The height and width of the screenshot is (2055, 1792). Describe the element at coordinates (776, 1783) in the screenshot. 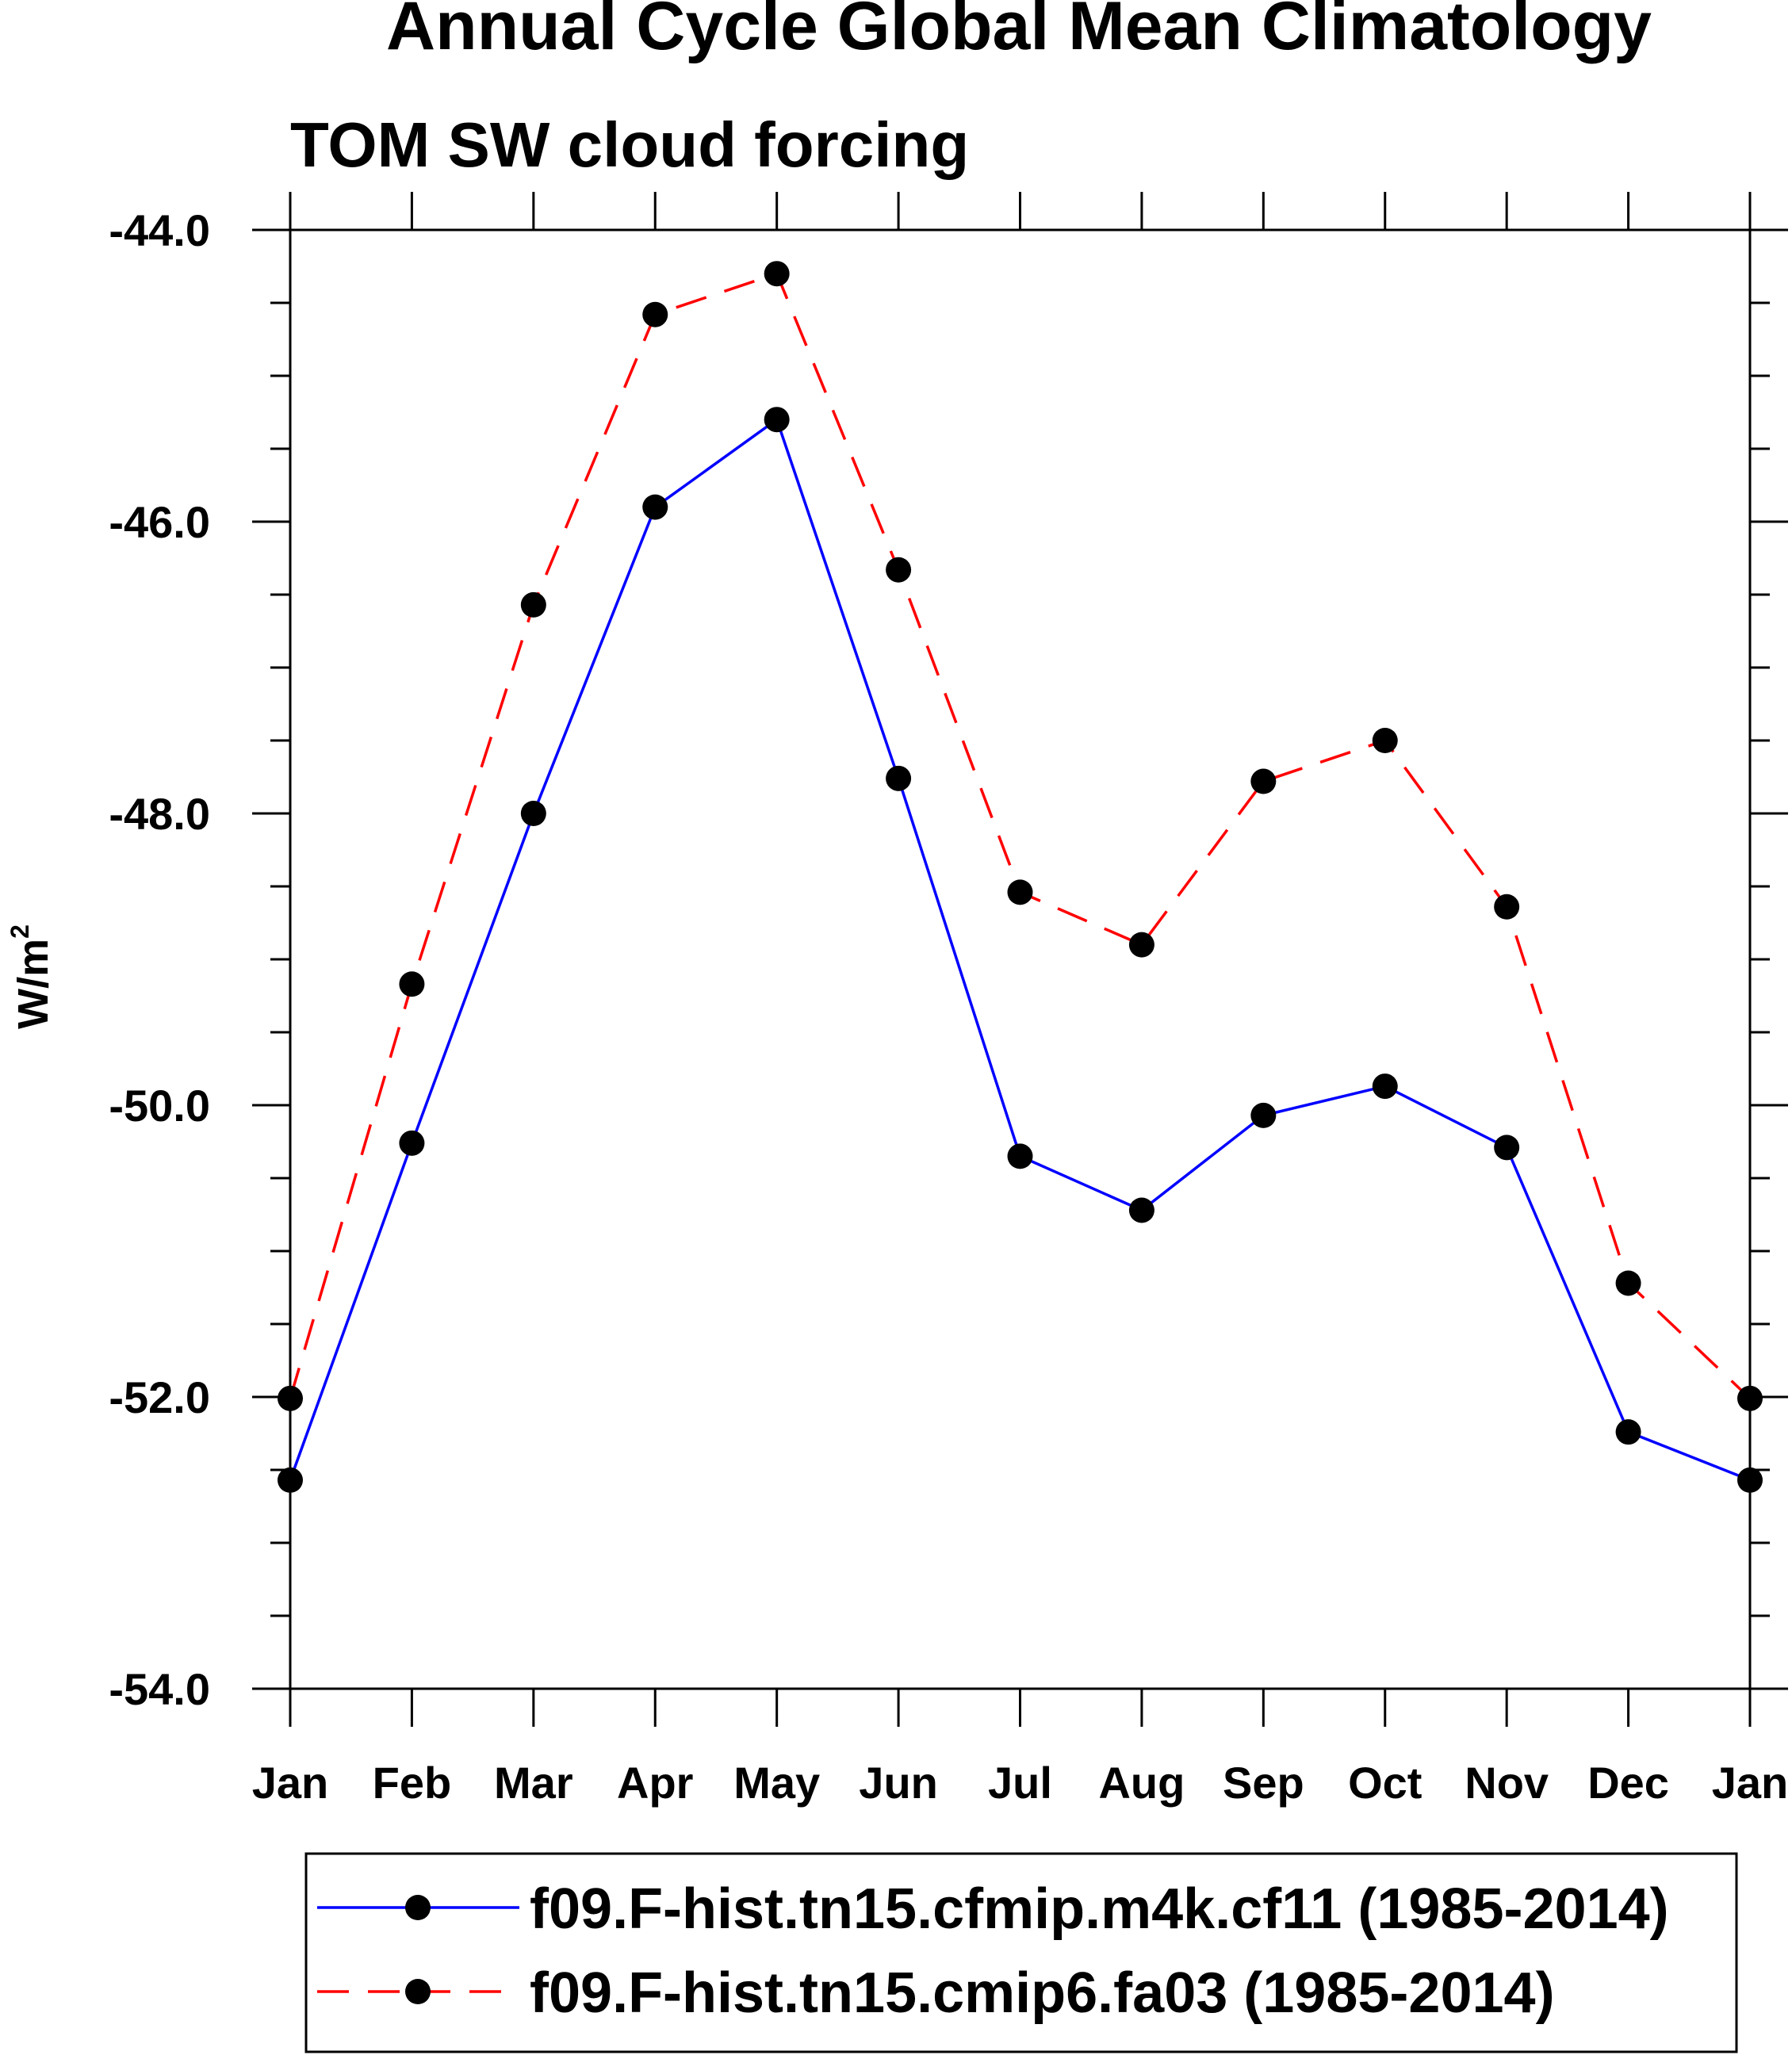

I see `x-tick-label: May` at that location.